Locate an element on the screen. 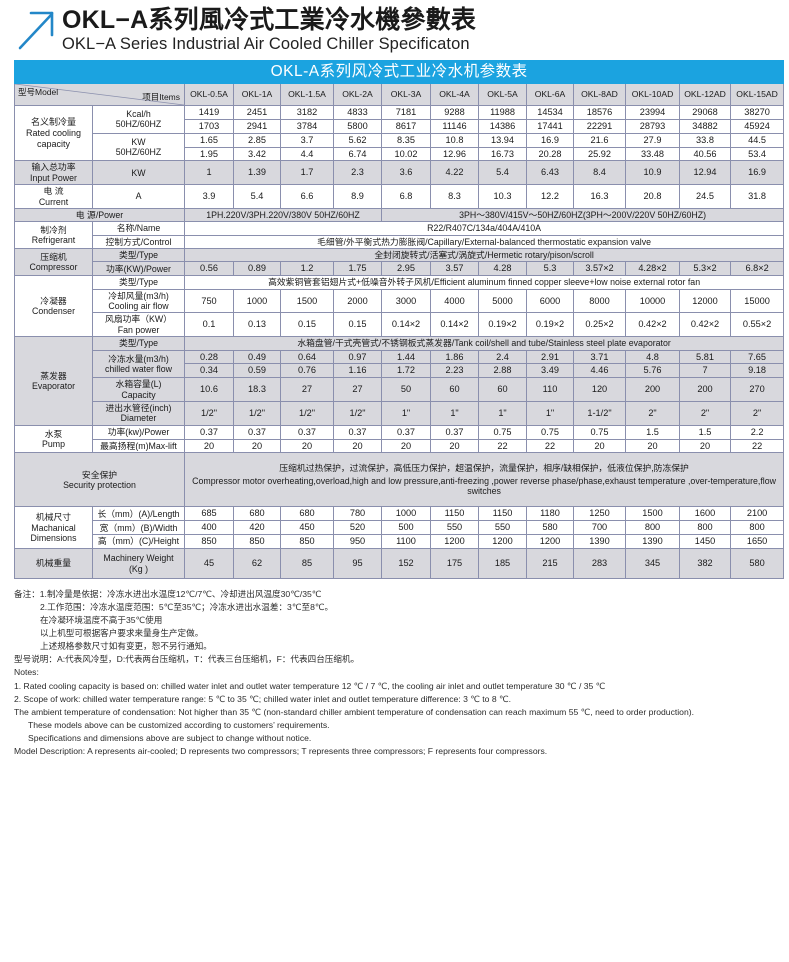 Image resolution: width=789 pixels, height=962 pixels. cell-kcal60: 22291 is located at coordinates (599, 126).